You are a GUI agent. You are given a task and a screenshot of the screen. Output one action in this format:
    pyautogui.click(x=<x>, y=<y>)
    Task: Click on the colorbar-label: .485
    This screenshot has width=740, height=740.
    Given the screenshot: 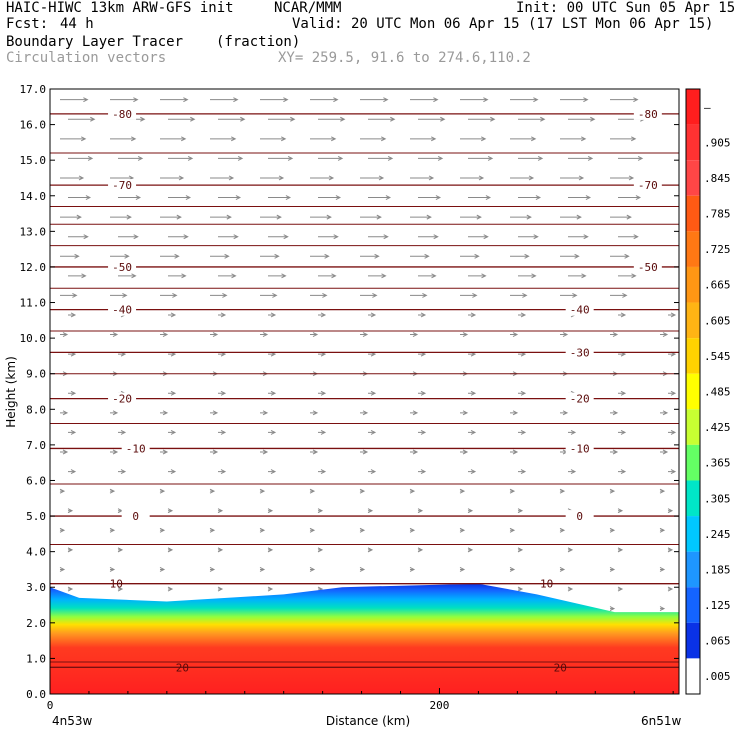 What is the action you would take?
    pyautogui.click(x=717, y=392)
    